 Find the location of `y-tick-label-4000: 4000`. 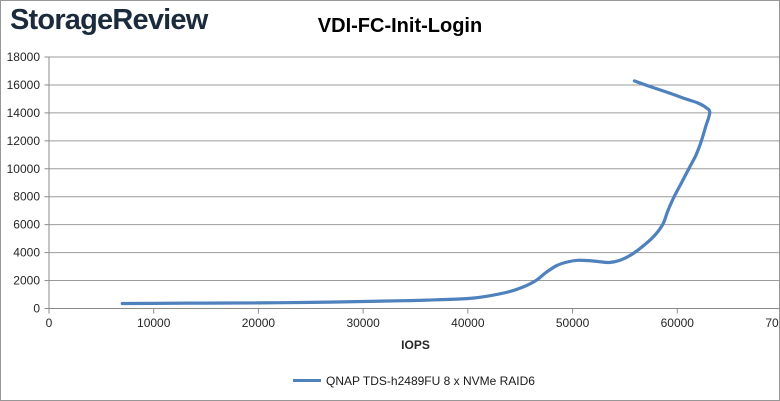

y-tick-label-4000: 4000 is located at coordinates (26, 253).